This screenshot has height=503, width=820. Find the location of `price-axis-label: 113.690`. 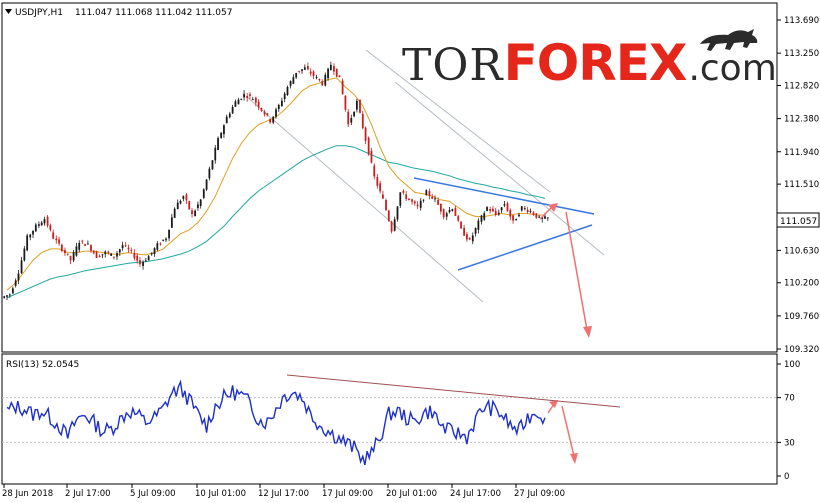

price-axis-label: 113.690 is located at coordinates (801, 21).